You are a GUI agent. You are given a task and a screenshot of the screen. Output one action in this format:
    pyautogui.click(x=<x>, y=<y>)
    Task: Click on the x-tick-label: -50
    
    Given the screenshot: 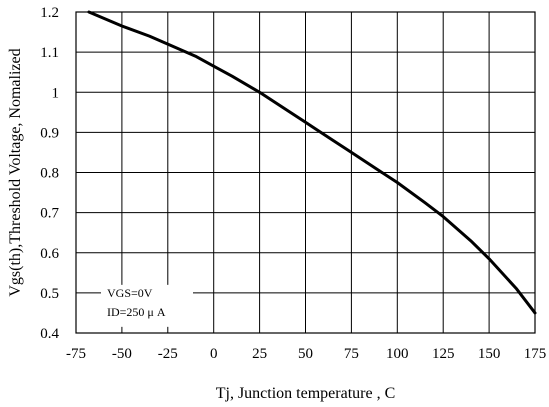 What is the action you would take?
    pyautogui.click(x=122, y=354)
    